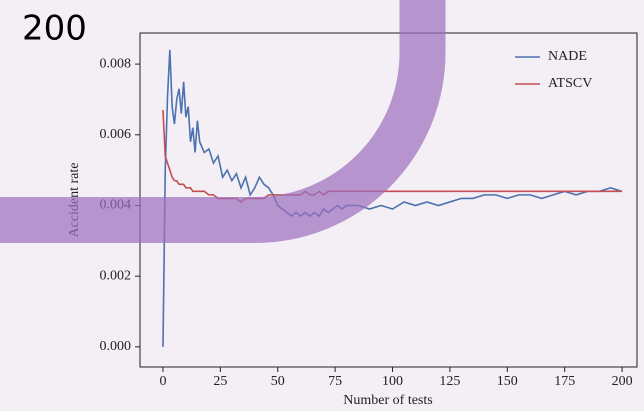 The height and width of the screenshot is (411, 644). Describe the element at coordinates (116, 346) in the screenshot. I see `y-tick-label: 0.000` at that location.